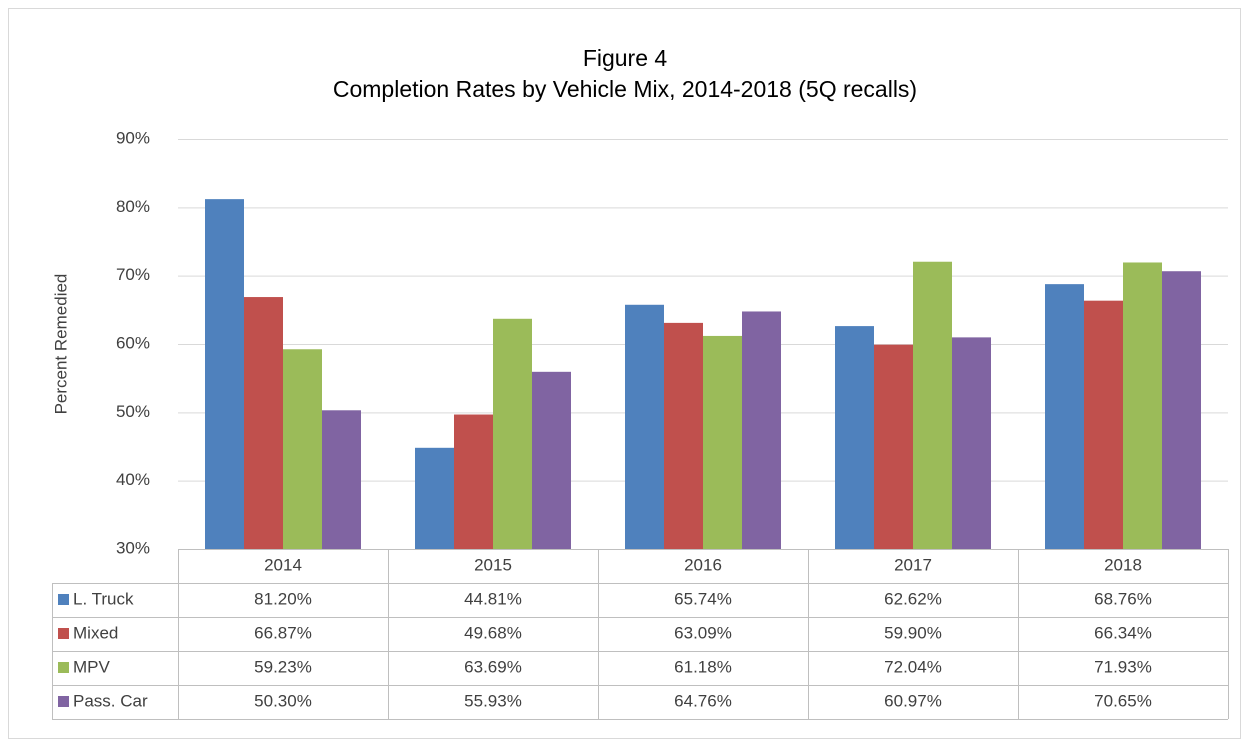 This screenshot has width=1250, height=747. Describe the element at coordinates (913, 666) in the screenshot. I see `table-cell: 72.04%` at that location.